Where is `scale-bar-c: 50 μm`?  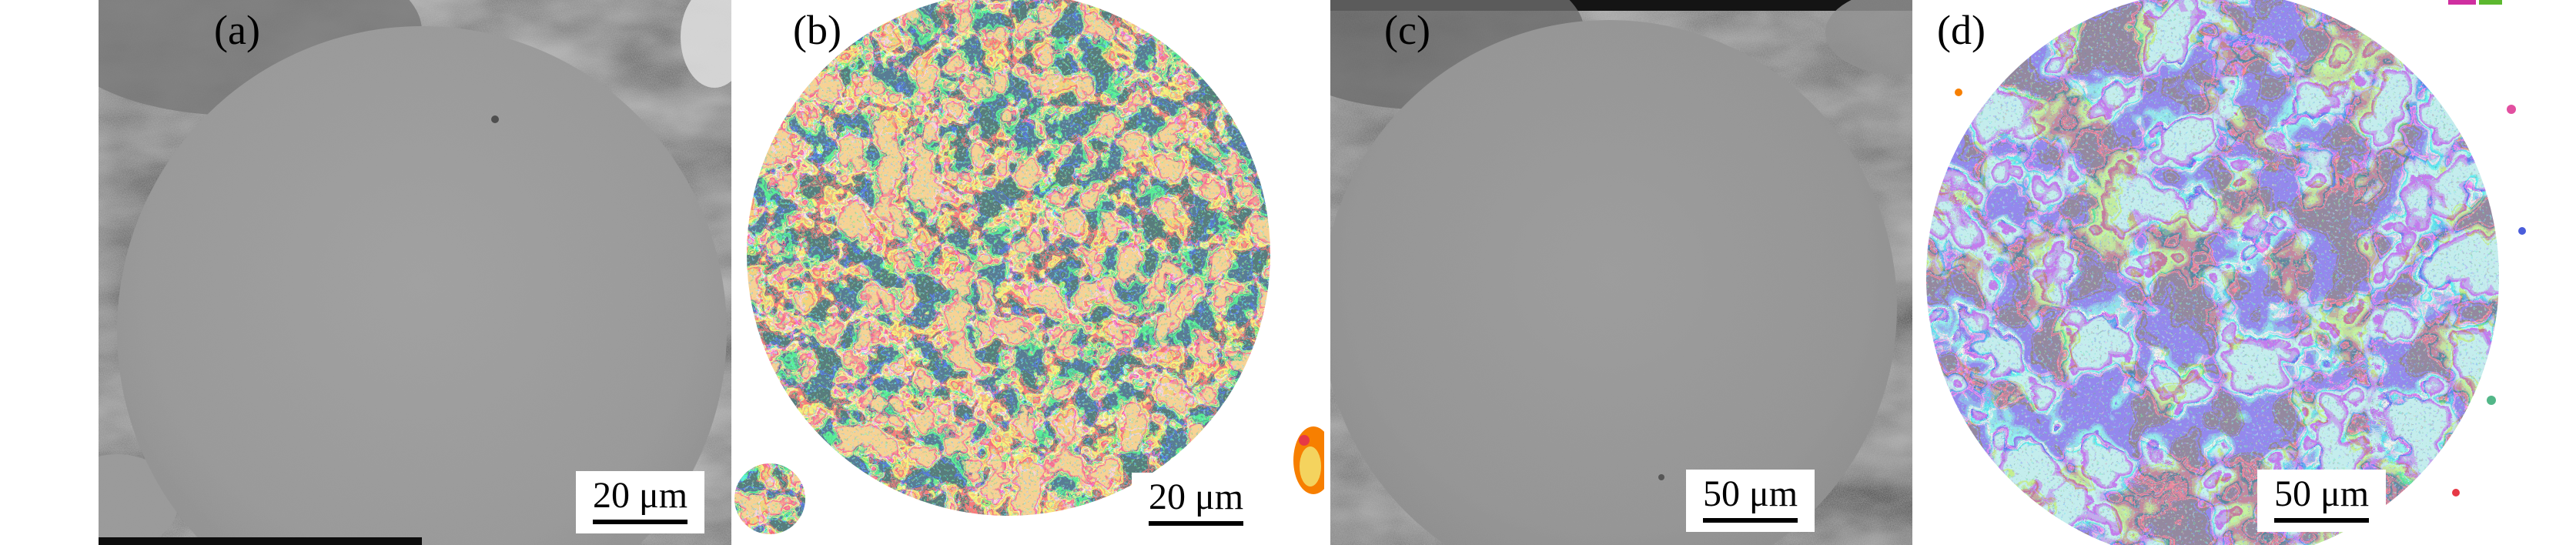 scale-bar-c: 50 μm is located at coordinates (1751, 501).